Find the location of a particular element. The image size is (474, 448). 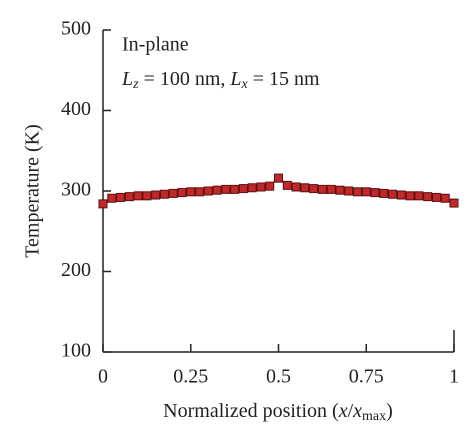

x-axis-label: Normalized position (x/xmax) is located at coordinates (278, 412).